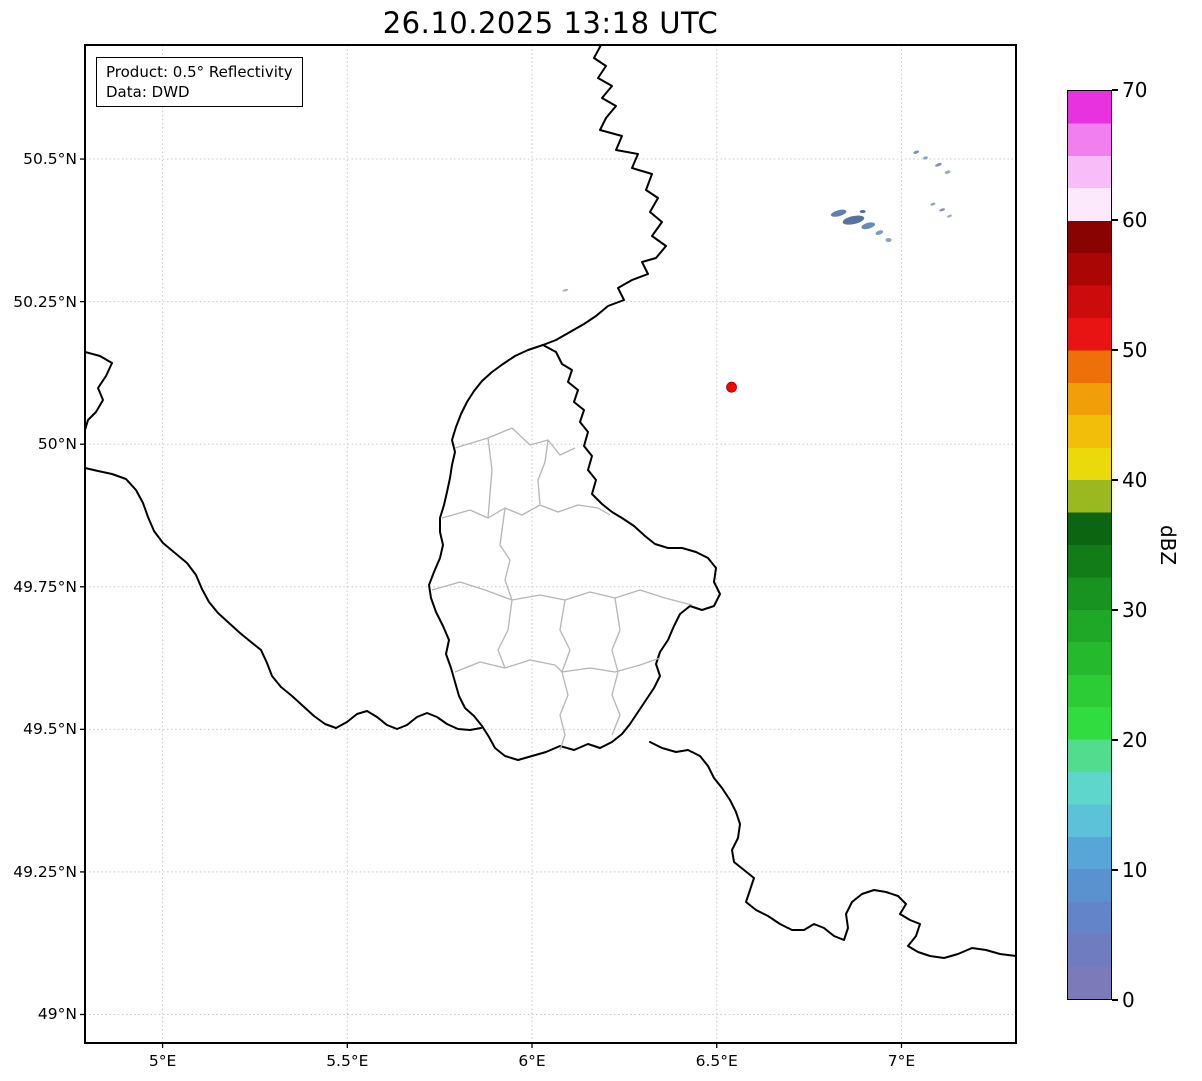 The width and height of the screenshot is (1202, 1081). Describe the element at coordinates (1128, 1000) in the screenshot. I see `colorbar-tick-label: 0` at that location.